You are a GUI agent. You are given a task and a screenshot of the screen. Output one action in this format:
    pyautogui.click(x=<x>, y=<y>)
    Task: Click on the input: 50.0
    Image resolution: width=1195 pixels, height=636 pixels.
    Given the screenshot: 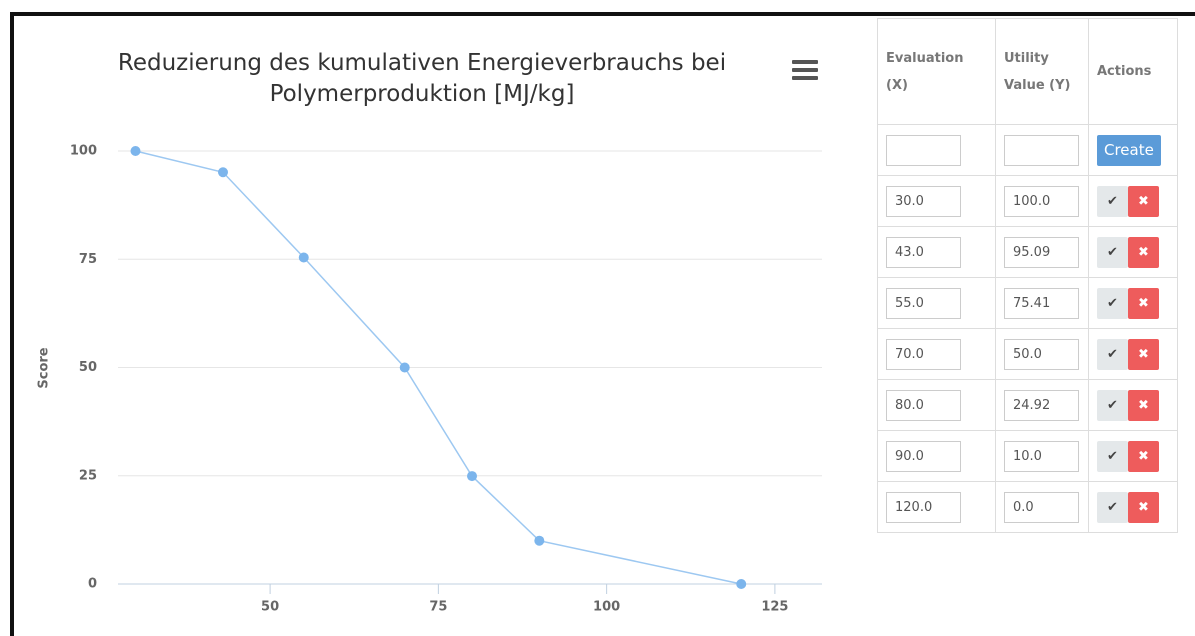 What is the action you would take?
    pyautogui.click(x=1041, y=354)
    